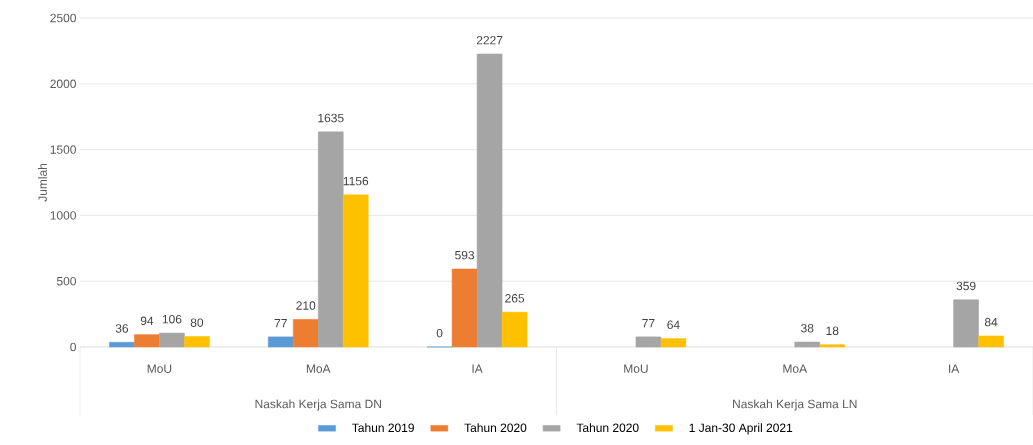 This screenshot has width=1033, height=445. What do you see at coordinates (172, 319) in the screenshot?
I see `data-label: 106` at bounding box center [172, 319].